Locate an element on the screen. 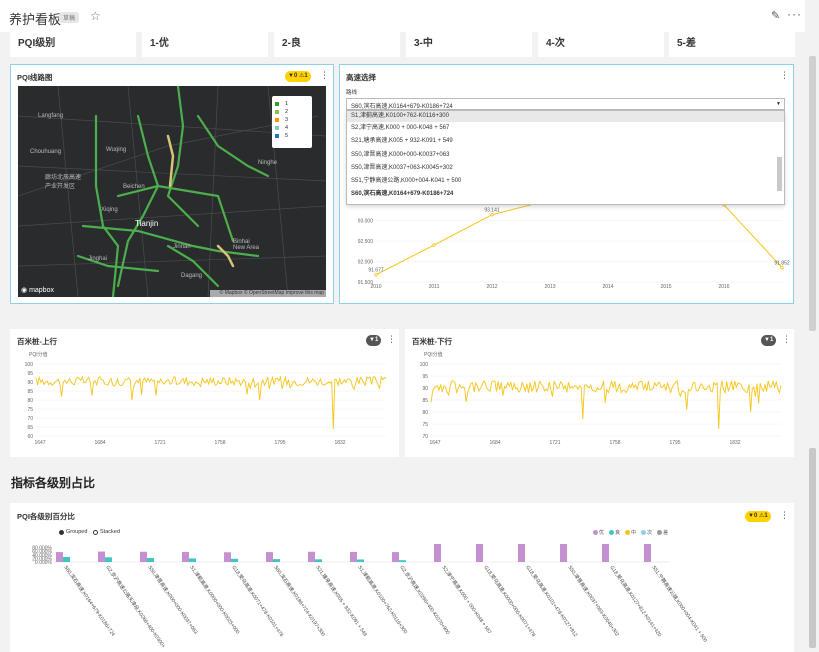  route-select: S60,滨石高速,K0164+679-K0186+724 is located at coordinates (565, 104).